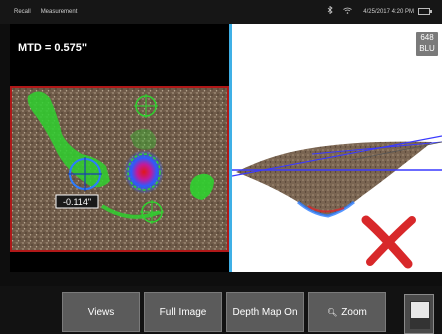  I want to click on status-bar: Recall Measurement 4/25/2017 4:20 PM, so click(221, 12).